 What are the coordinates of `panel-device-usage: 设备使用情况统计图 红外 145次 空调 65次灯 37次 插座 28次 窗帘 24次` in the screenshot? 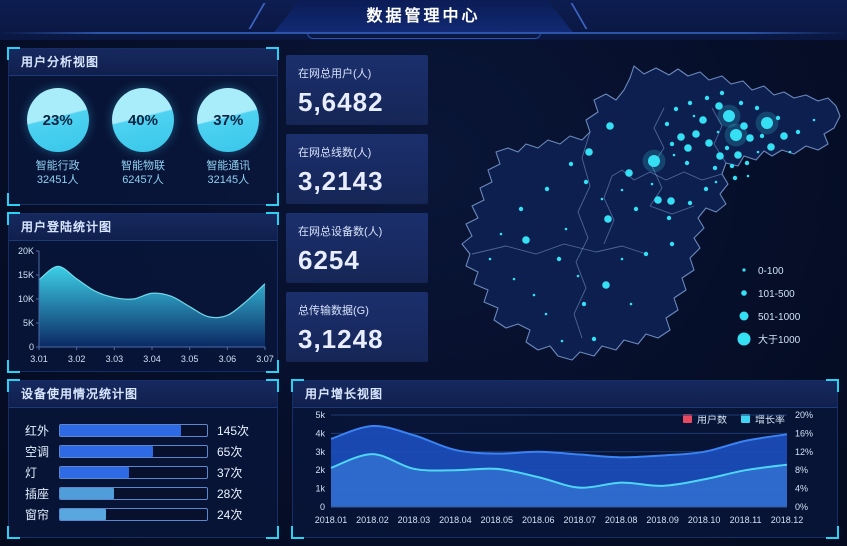 It's located at (143, 459).